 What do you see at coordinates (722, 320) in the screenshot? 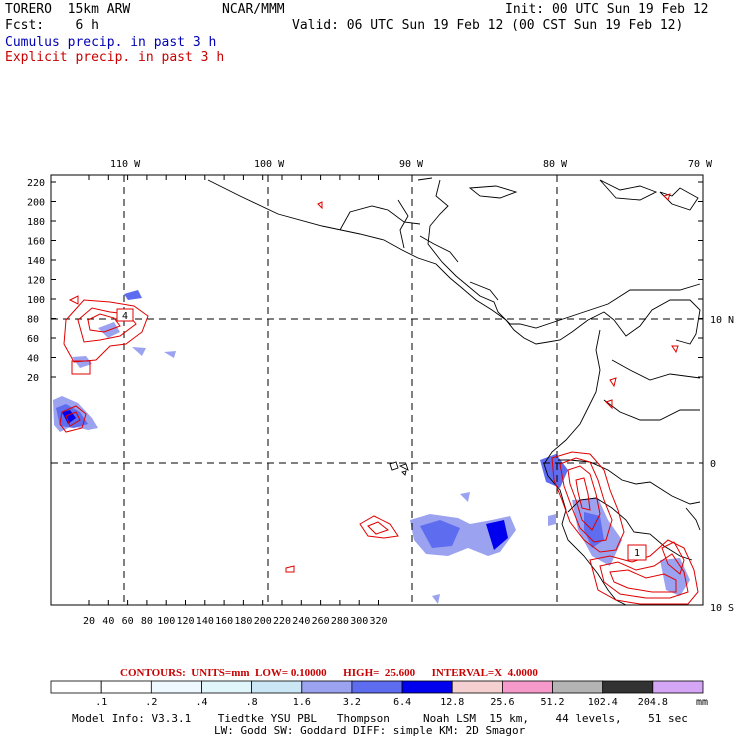
I see `lat-label: 10 N` at bounding box center [722, 320].